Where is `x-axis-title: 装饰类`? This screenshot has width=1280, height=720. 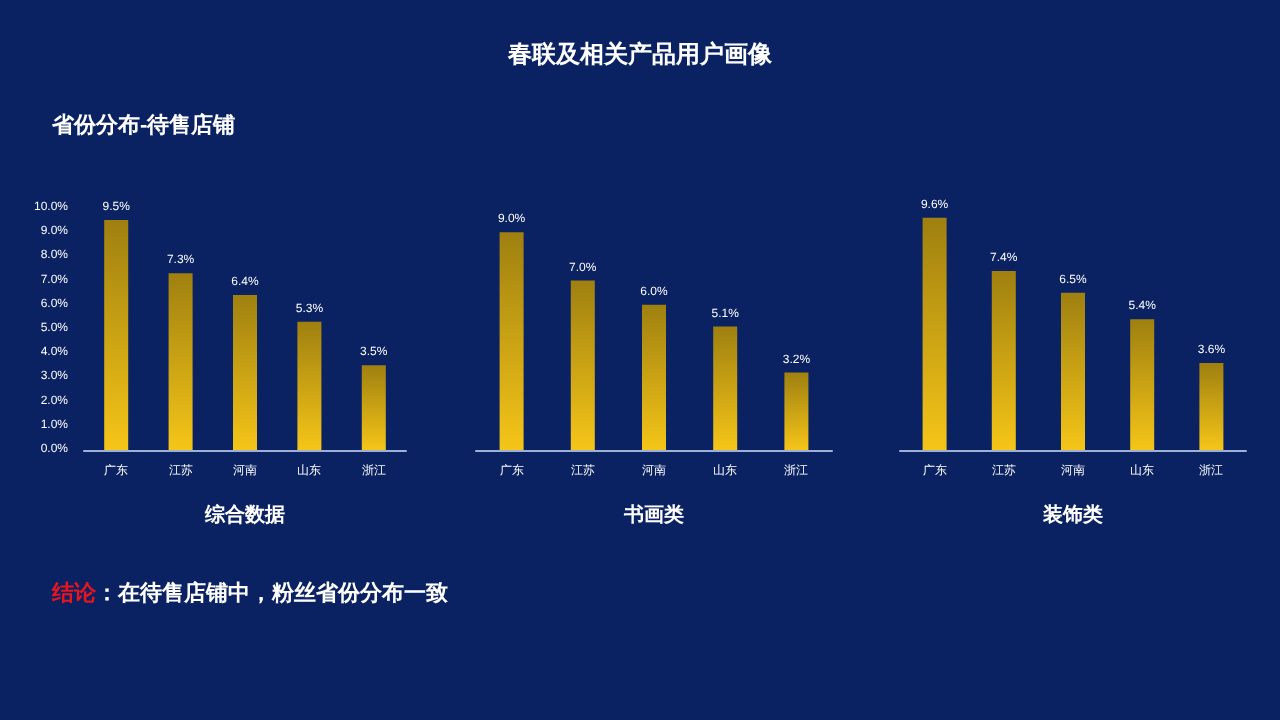 x-axis-title: 装饰类 is located at coordinates (1072, 515).